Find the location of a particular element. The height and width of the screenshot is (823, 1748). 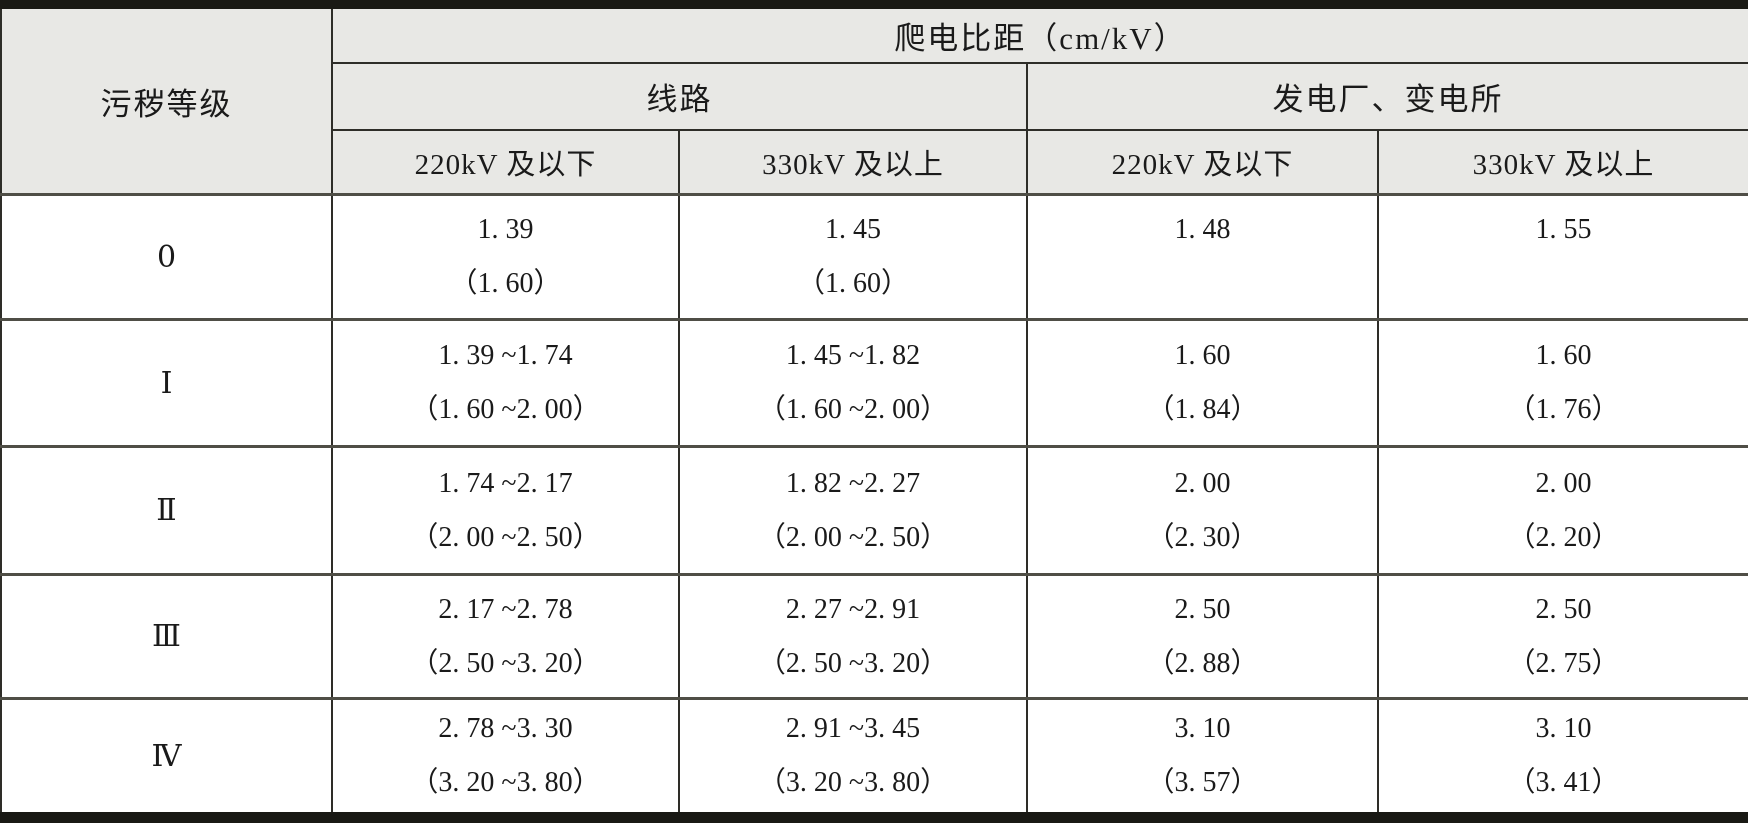

value-paren: （3. 41） is located at coordinates (1563, 783).